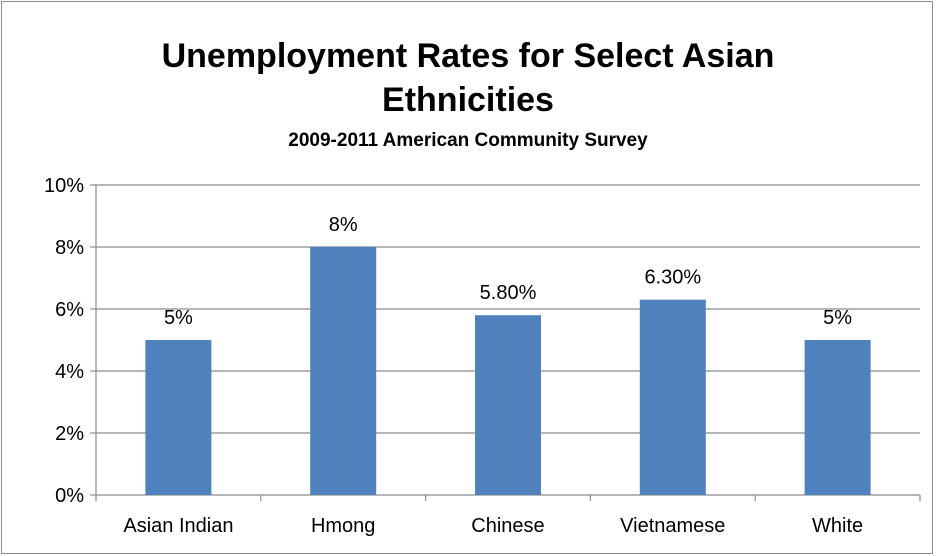 Image resolution: width=936 pixels, height=556 pixels. I want to click on x-tick-label: Hmong, so click(343, 526).